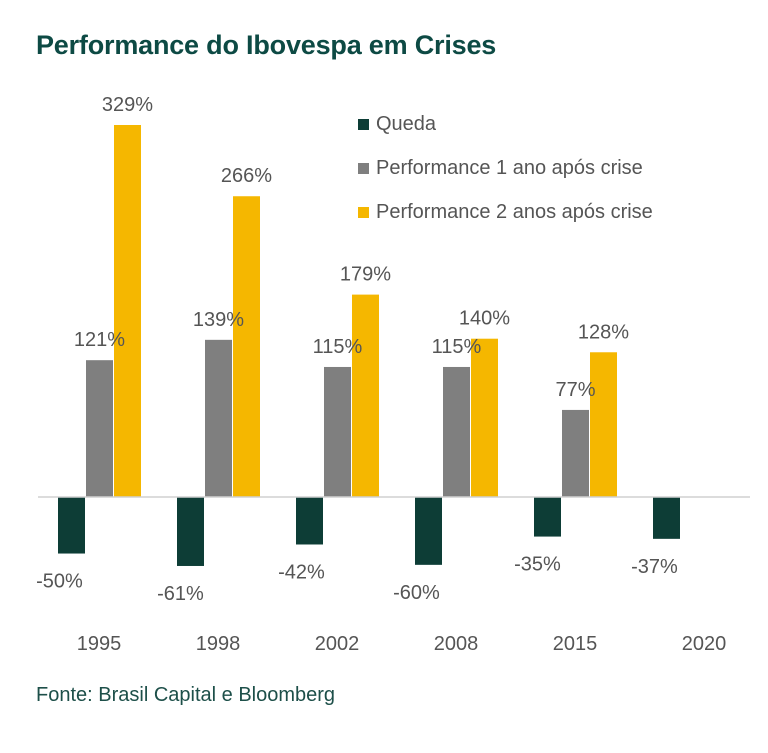 The height and width of the screenshot is (753, 768). What do you see at coordinates (654, 567) in the screenshot?
I see `data-label-2020-0: -37%` at bounding box center [654, 567].